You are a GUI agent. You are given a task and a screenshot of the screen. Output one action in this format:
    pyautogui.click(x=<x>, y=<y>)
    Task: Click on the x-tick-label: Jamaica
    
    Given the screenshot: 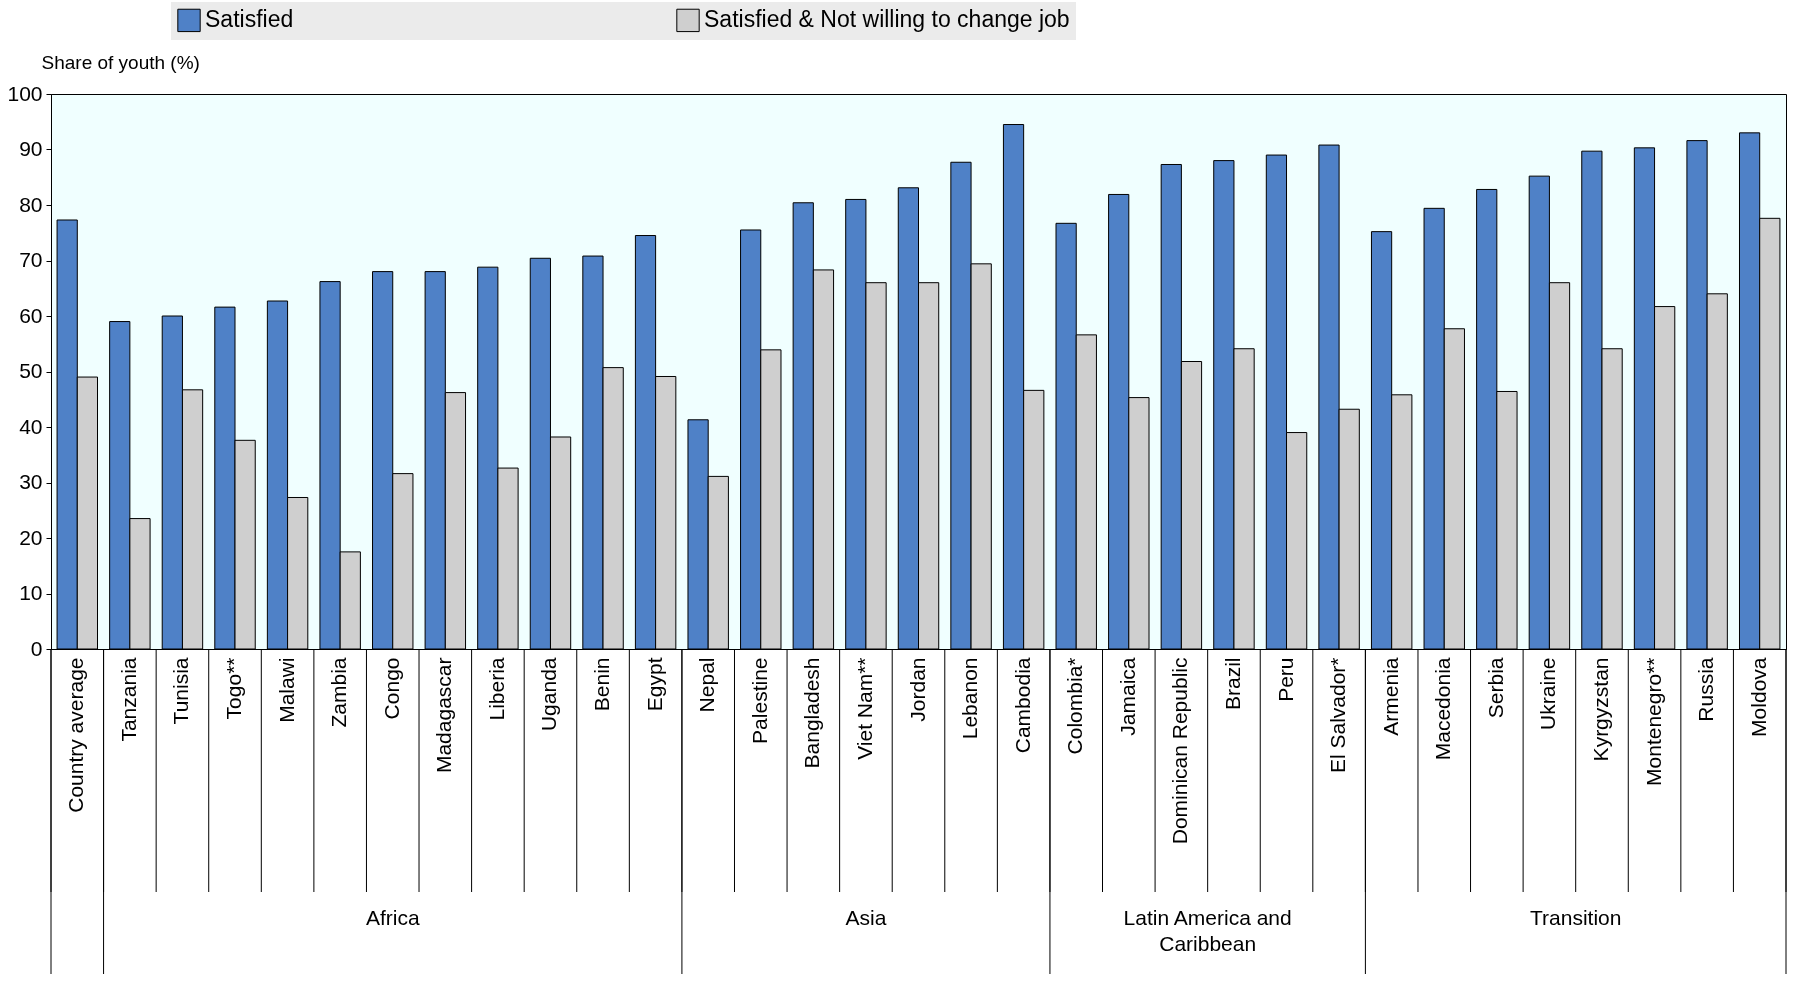 What is the action you would take?
    pyautogui.click(x=1127, y=696)
    